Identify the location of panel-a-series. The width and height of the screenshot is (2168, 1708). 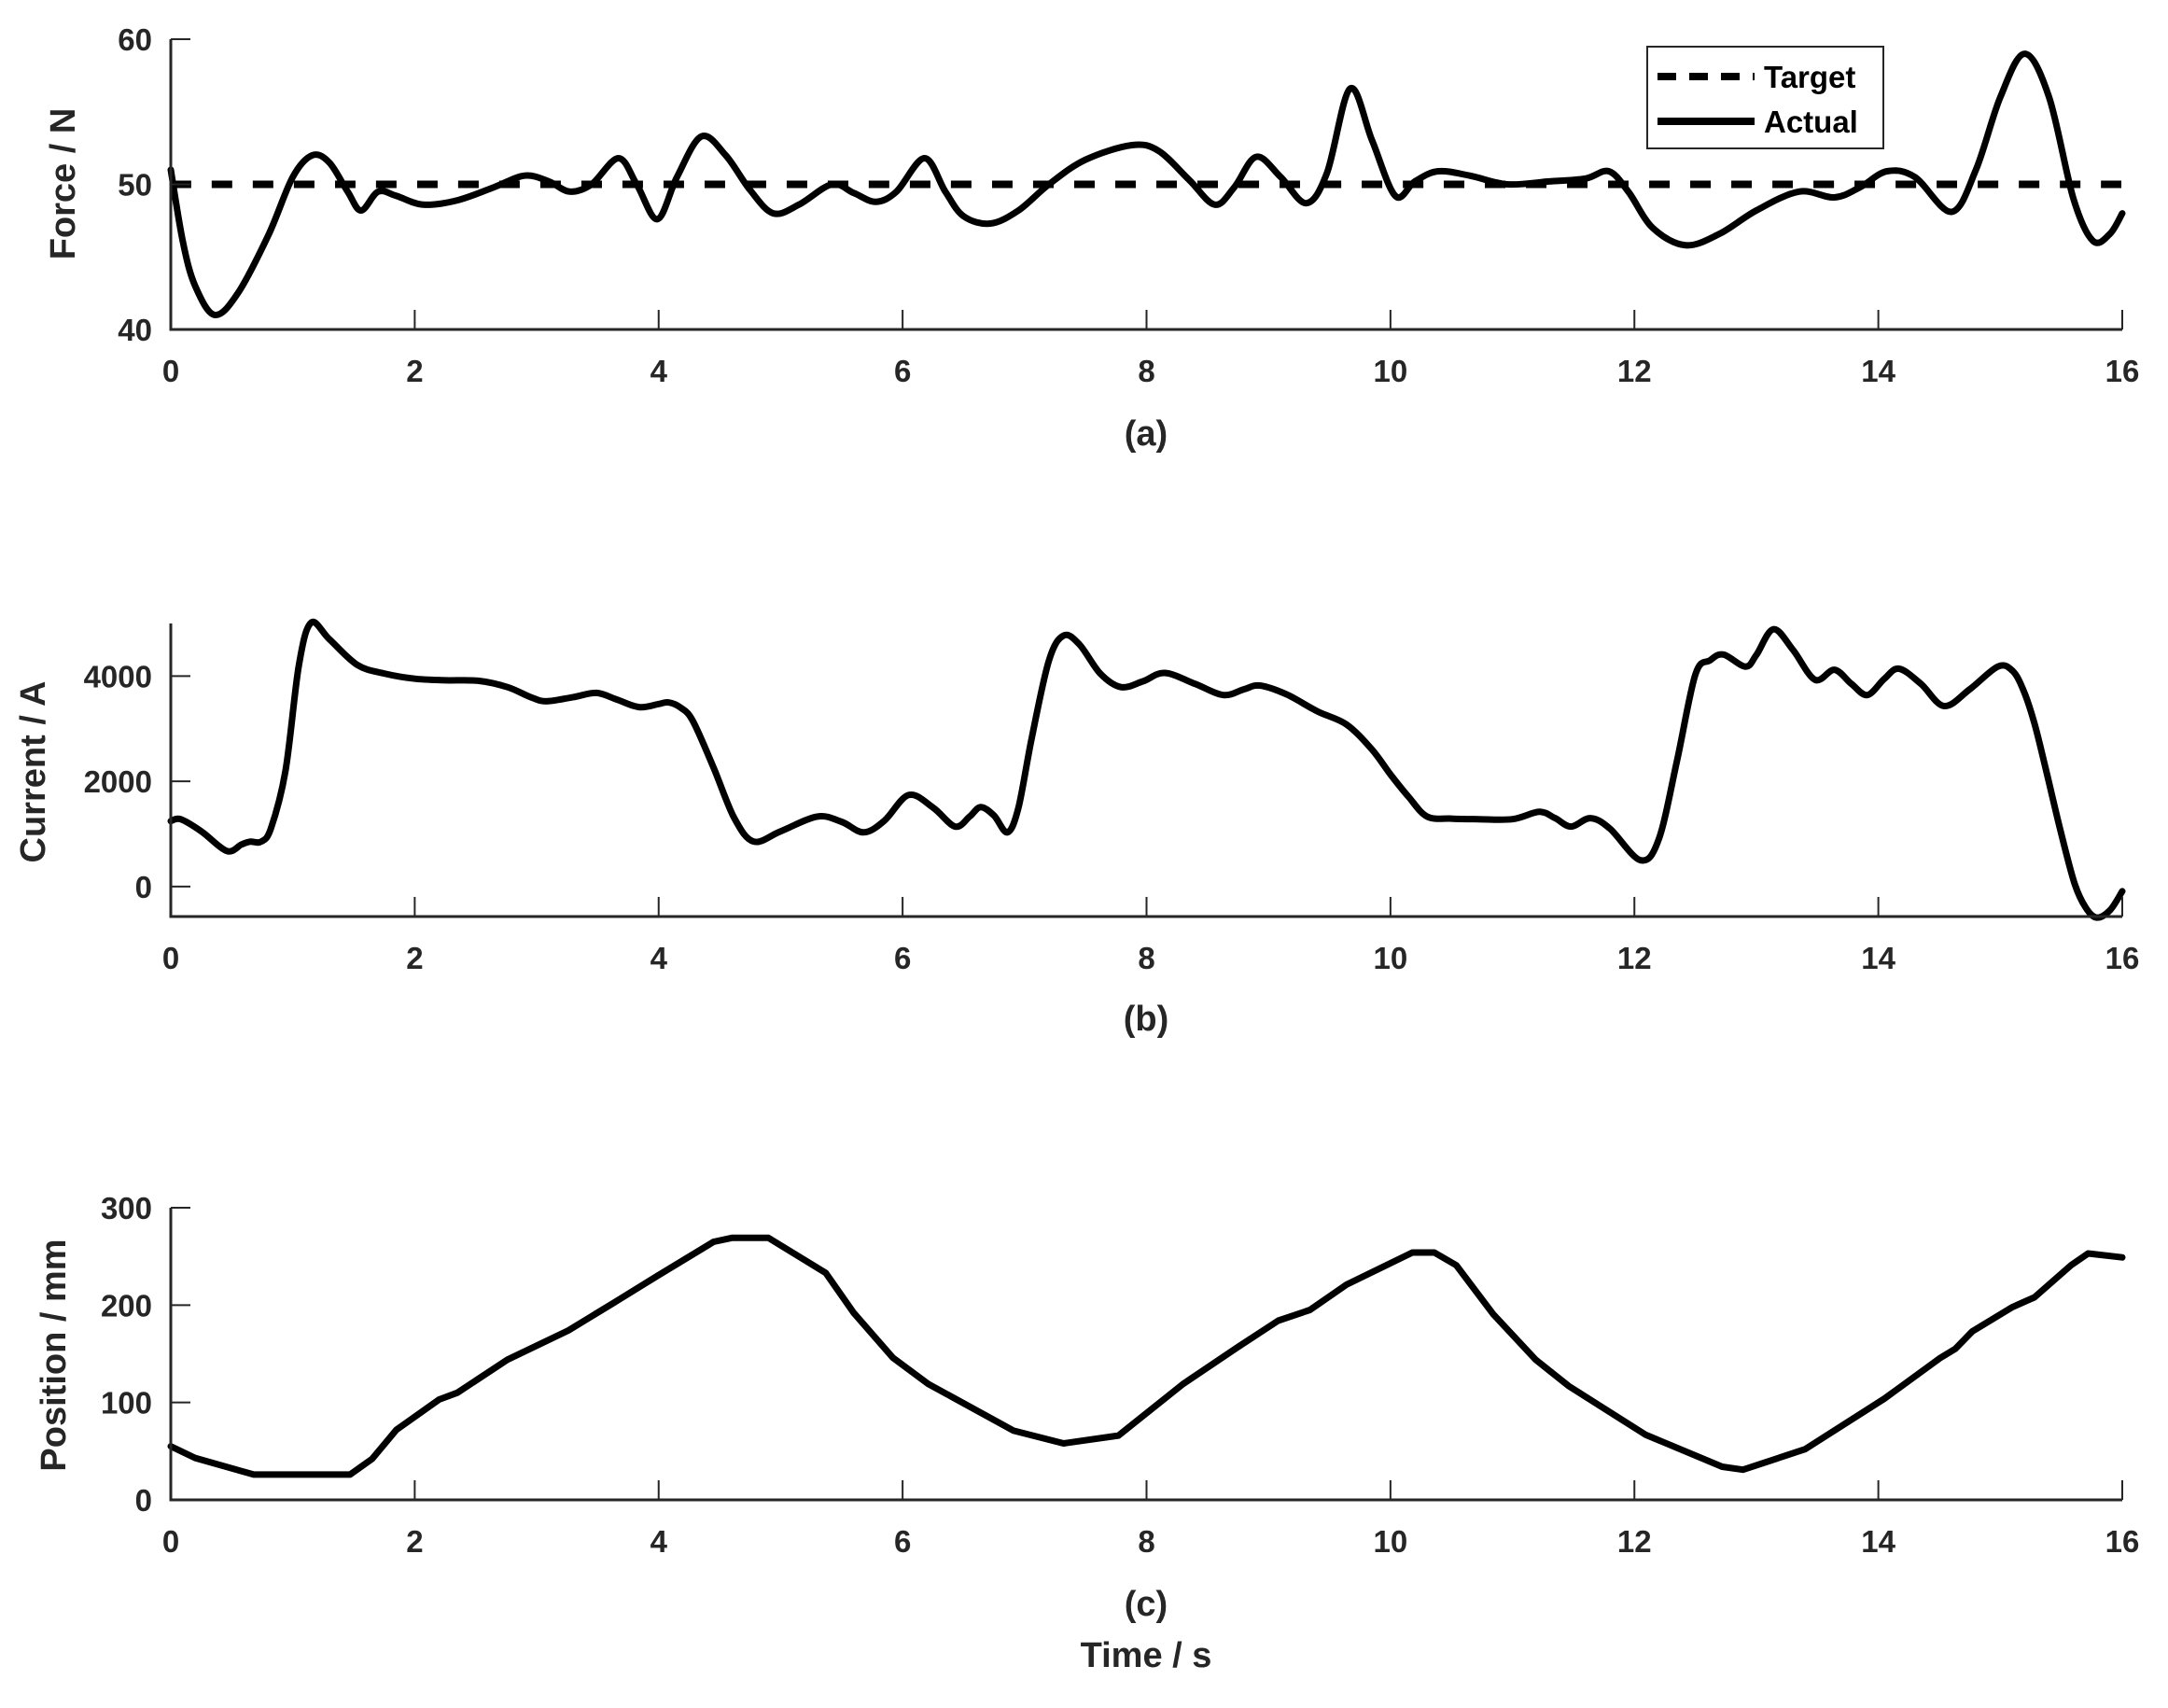
(1146, 184).